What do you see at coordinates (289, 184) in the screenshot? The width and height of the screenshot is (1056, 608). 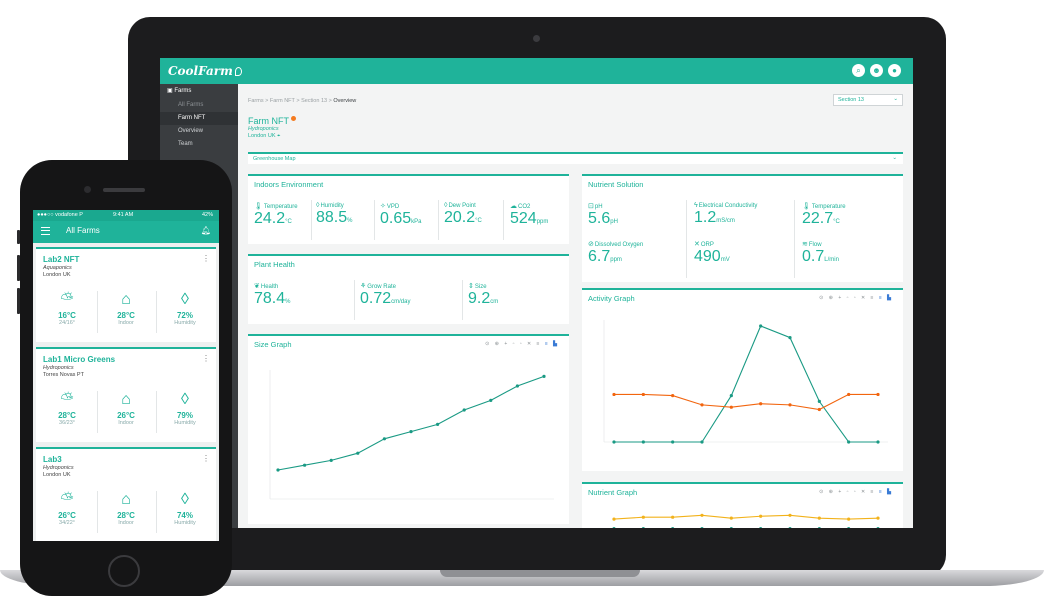 I see `card-title: Indoors Environment` at bounding box center [289, 184].